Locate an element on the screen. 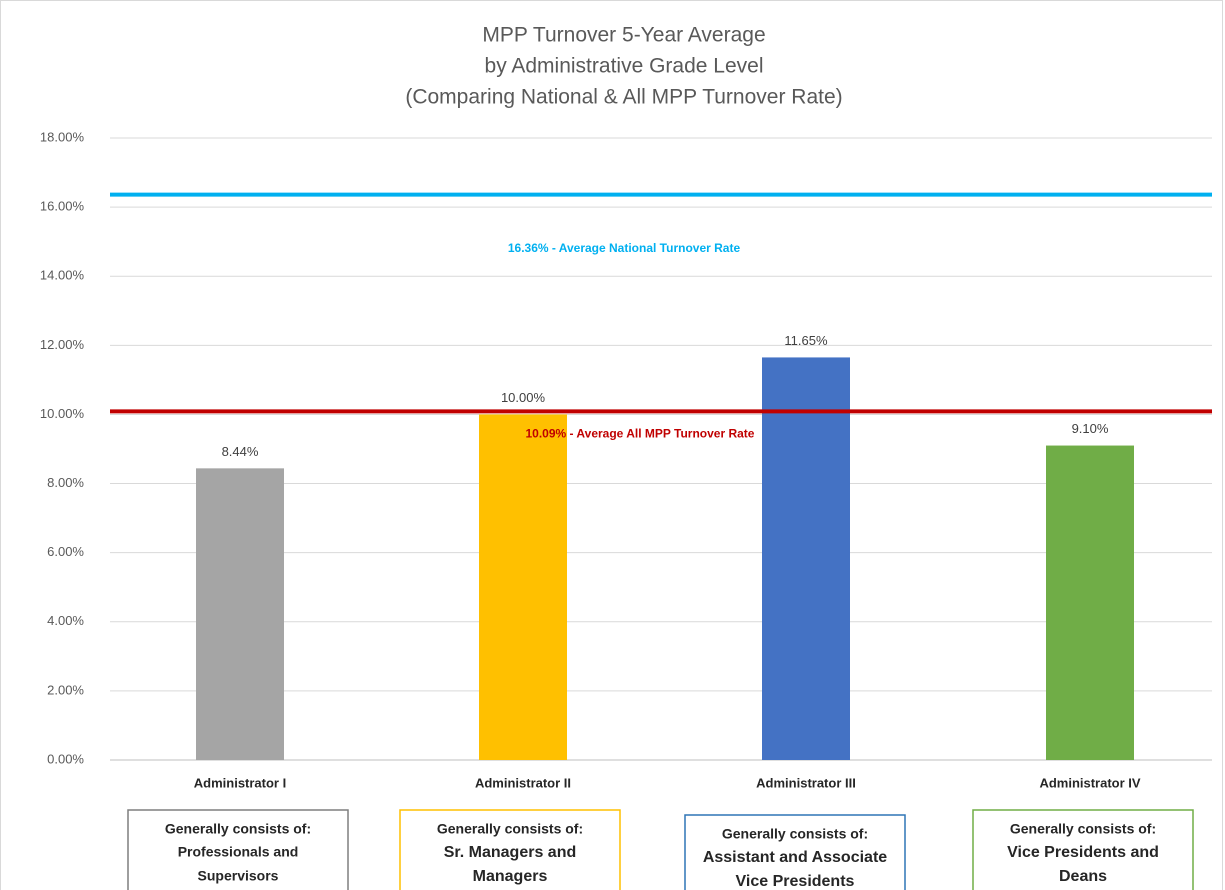 This screenshot has height=890, width=1225. x-tick-label: Administrator IV is located at coordinates (1089, 782).